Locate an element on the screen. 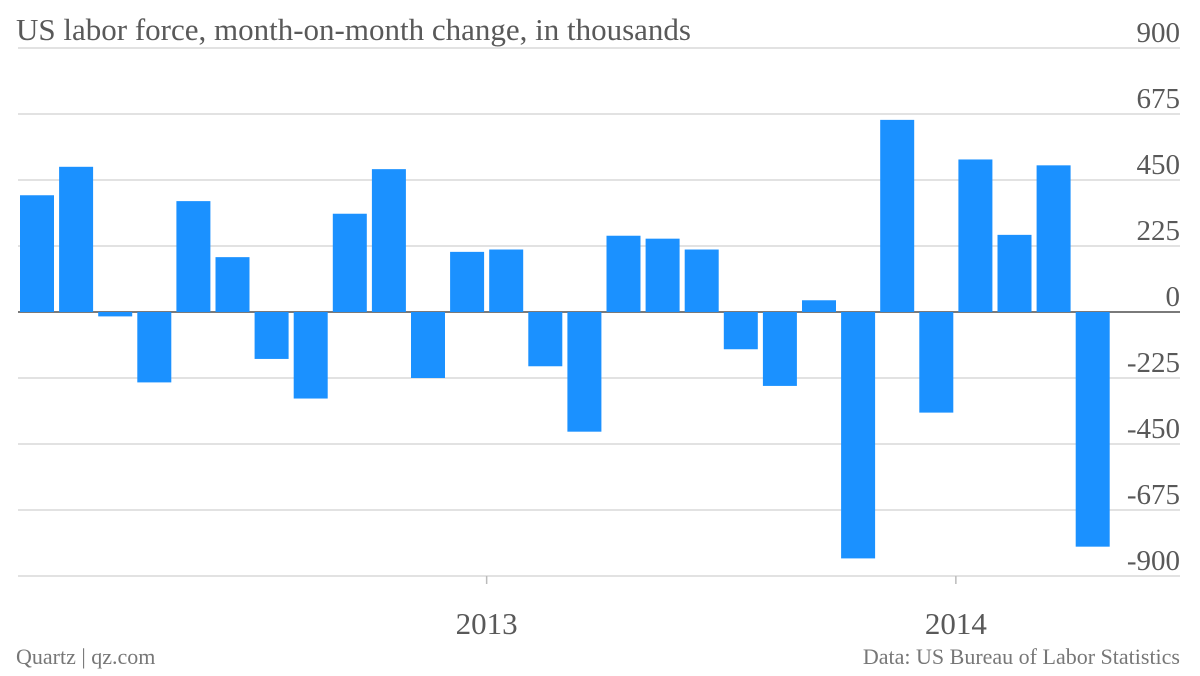 This screenshot has height=676, width=1200. y-tick-label: -675 is located at coordinates (1153, 495).